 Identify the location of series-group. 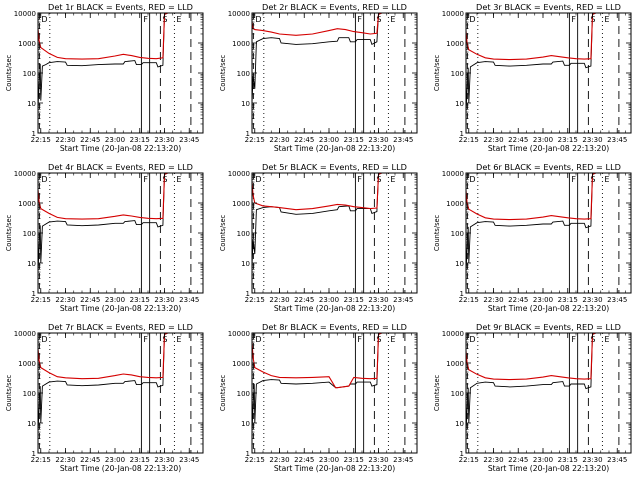
(317, 219).